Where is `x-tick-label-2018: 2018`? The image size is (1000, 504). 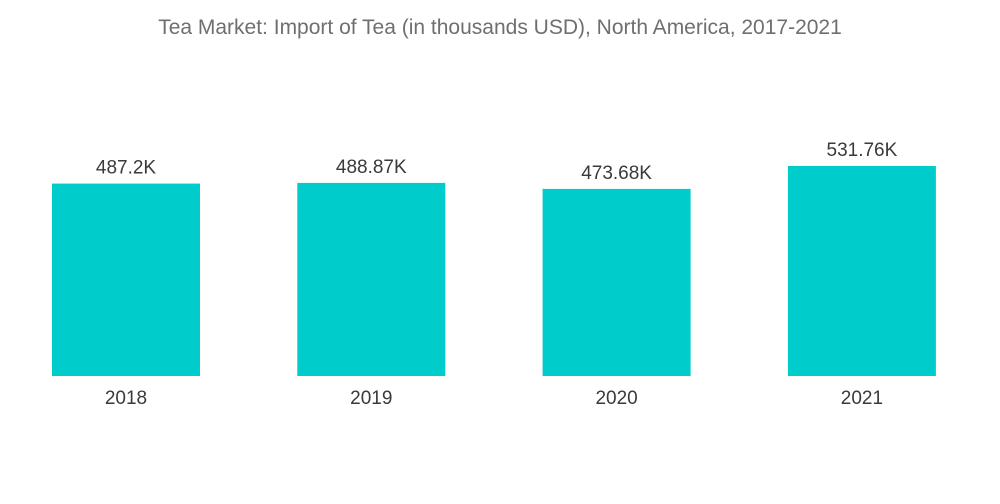 x-tick-label-2018: 2018 is located at coordinates (126, 398).